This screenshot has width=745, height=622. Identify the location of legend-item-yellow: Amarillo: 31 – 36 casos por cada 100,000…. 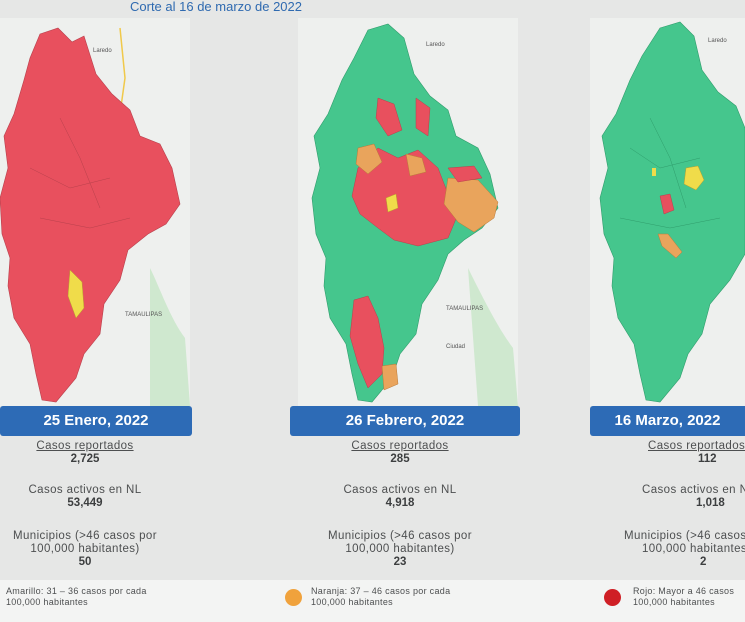
(76, 597).